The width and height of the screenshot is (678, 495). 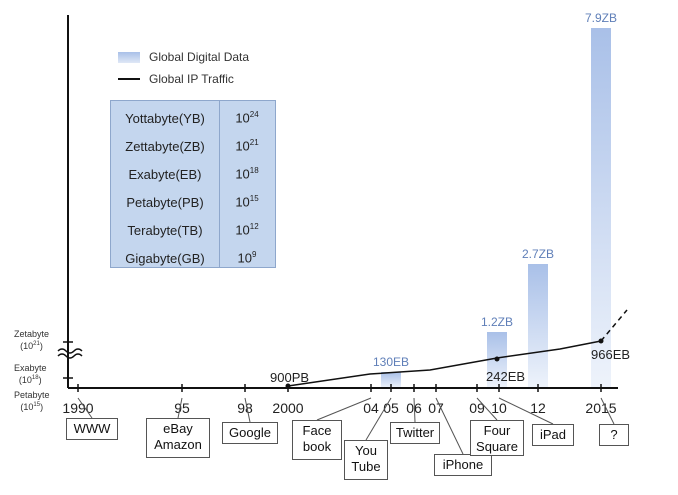 I want to click on legend-bar-swatch, so click(x=129, y=57).